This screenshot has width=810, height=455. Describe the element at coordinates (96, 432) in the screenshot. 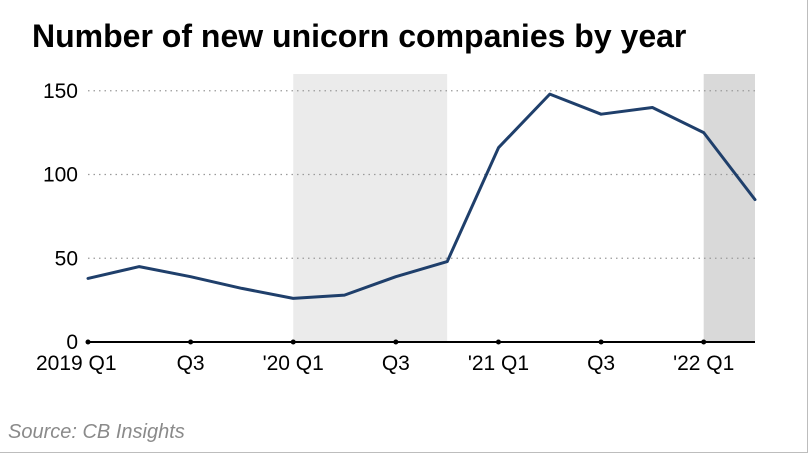

I see `source-note: Source: CB Insights` at that location.